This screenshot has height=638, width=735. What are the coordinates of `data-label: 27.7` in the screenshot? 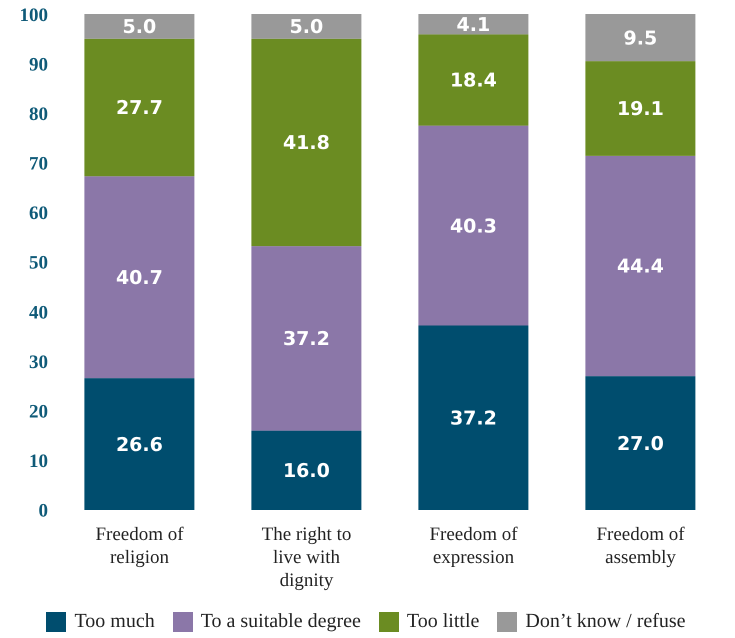 It's located at (139, 108).